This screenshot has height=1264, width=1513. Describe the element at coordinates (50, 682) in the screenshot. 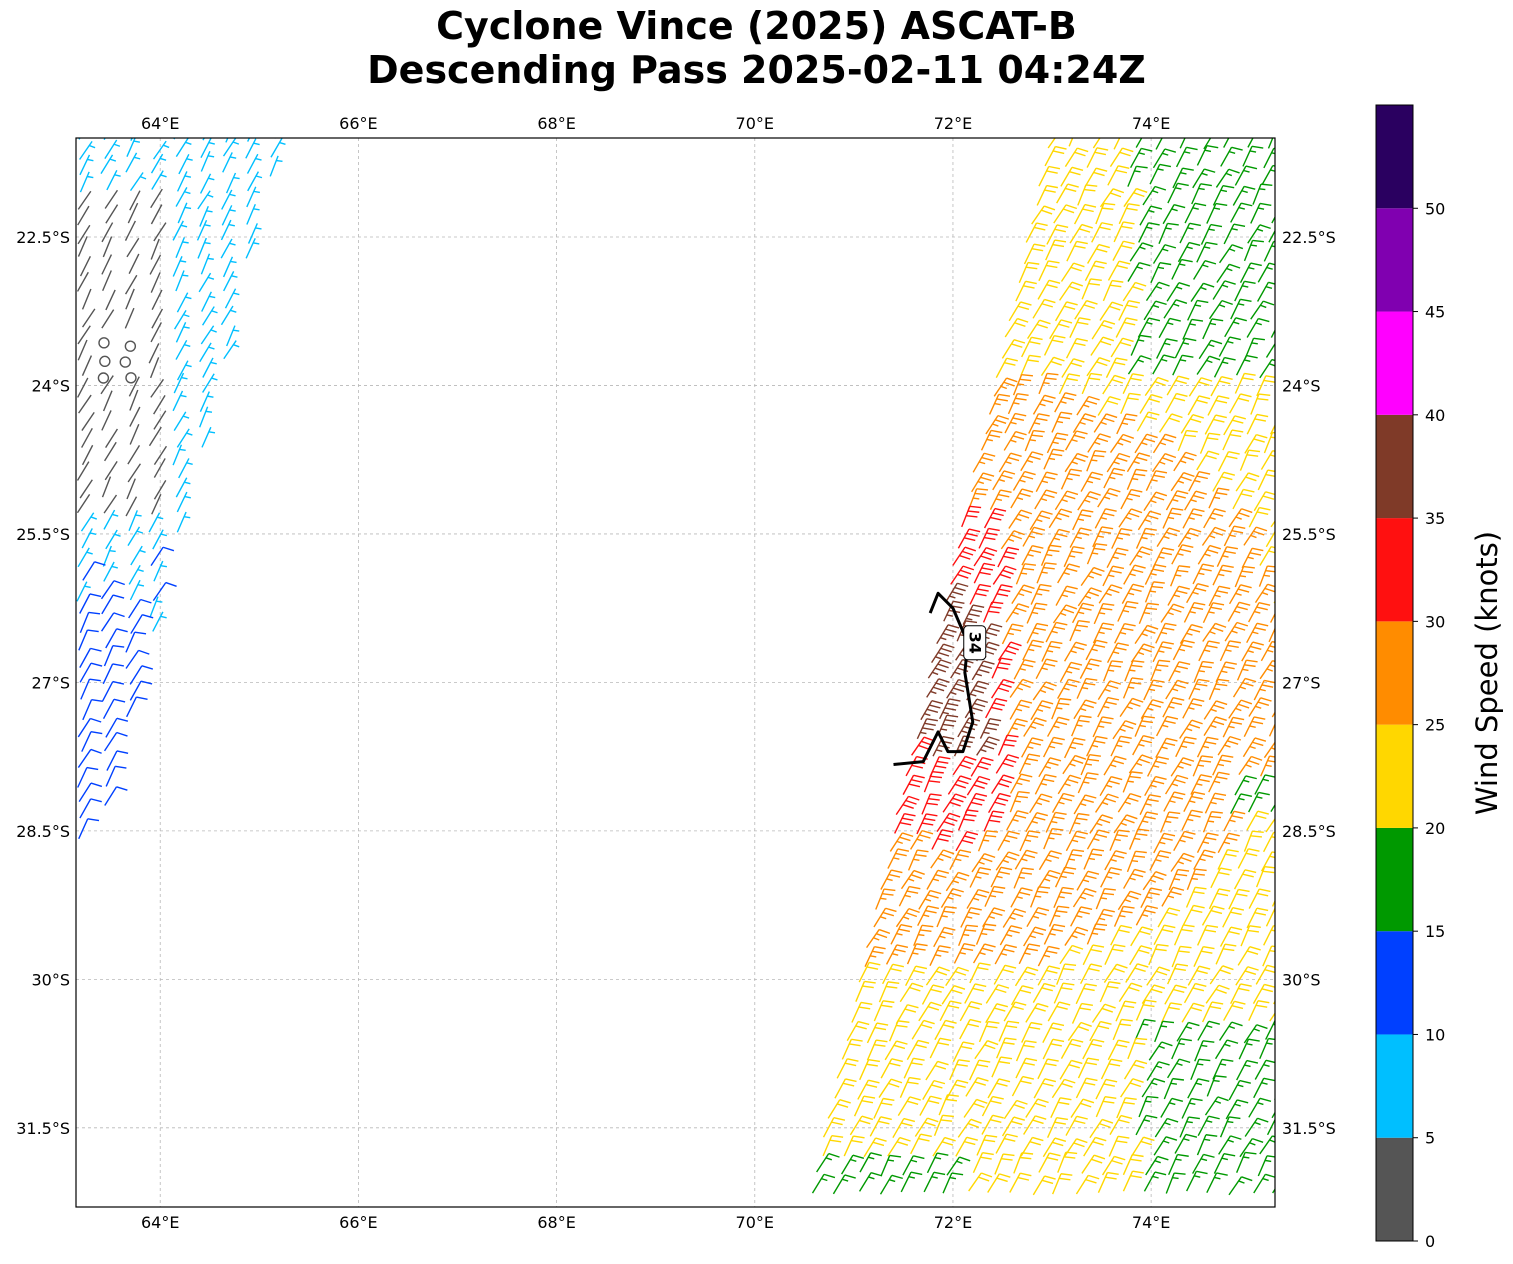

I see `lat-tick-label-left: 27°S` at that location.